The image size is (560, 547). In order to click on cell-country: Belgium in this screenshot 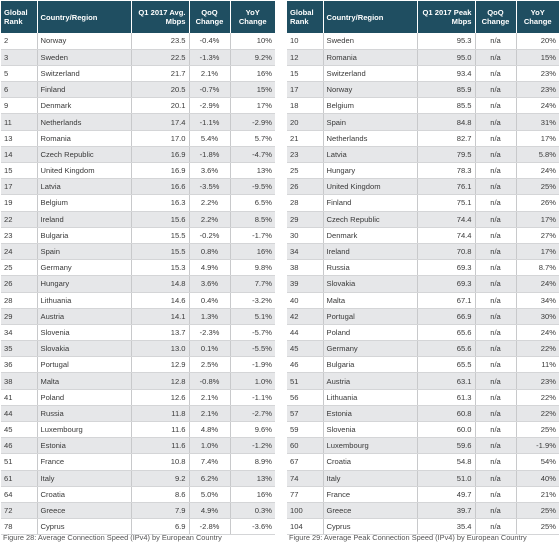, I will do `click(369, 106)`.